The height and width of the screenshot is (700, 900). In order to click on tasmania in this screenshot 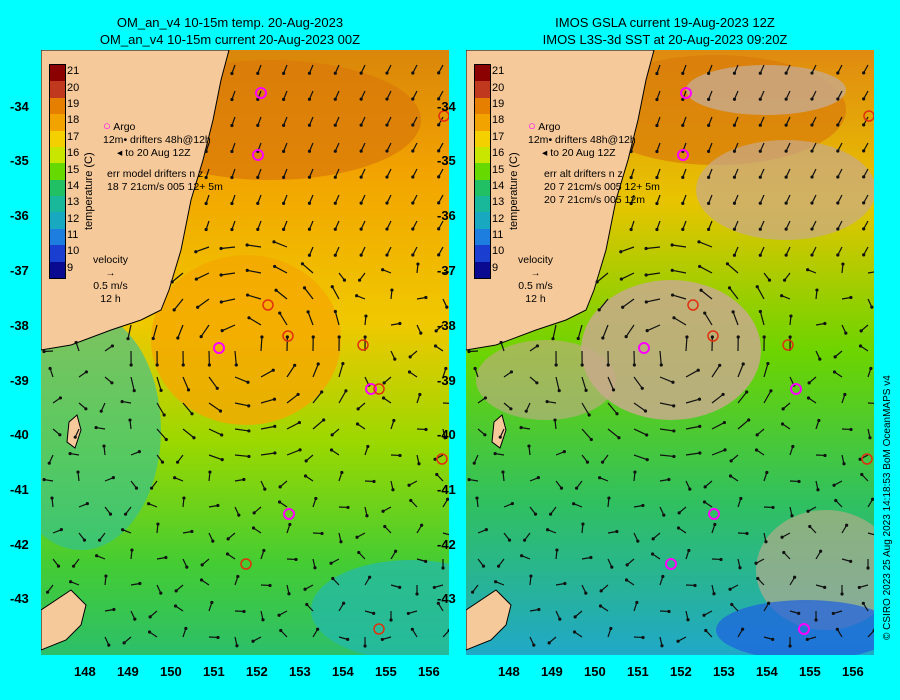, I will do `click(489, 620)`.